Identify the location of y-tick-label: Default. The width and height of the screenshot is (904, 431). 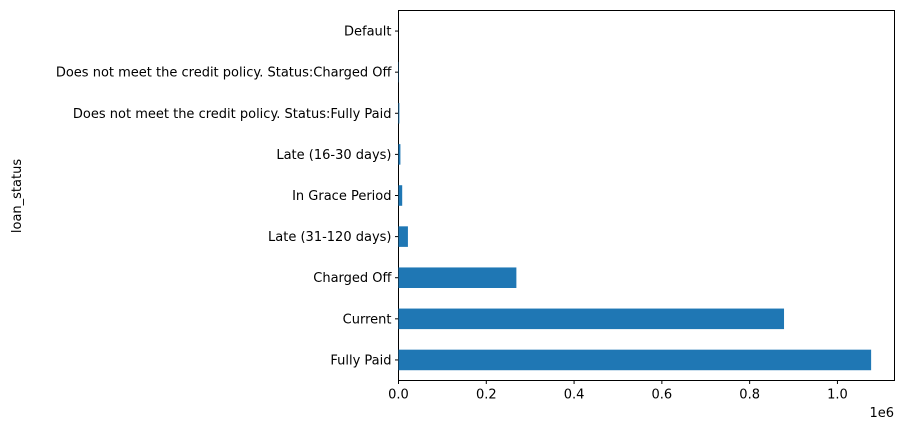
(368, 32).